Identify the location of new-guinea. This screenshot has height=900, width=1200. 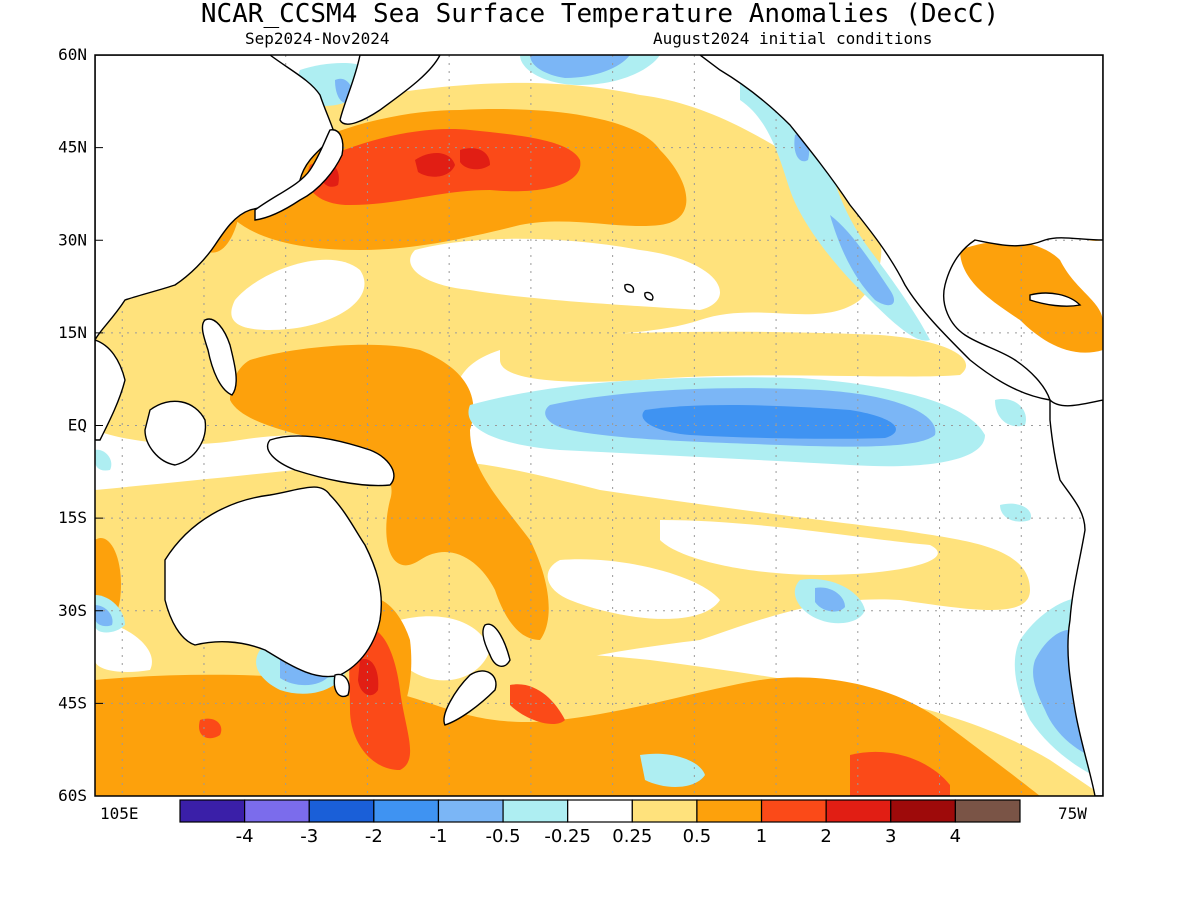
(331, 461).